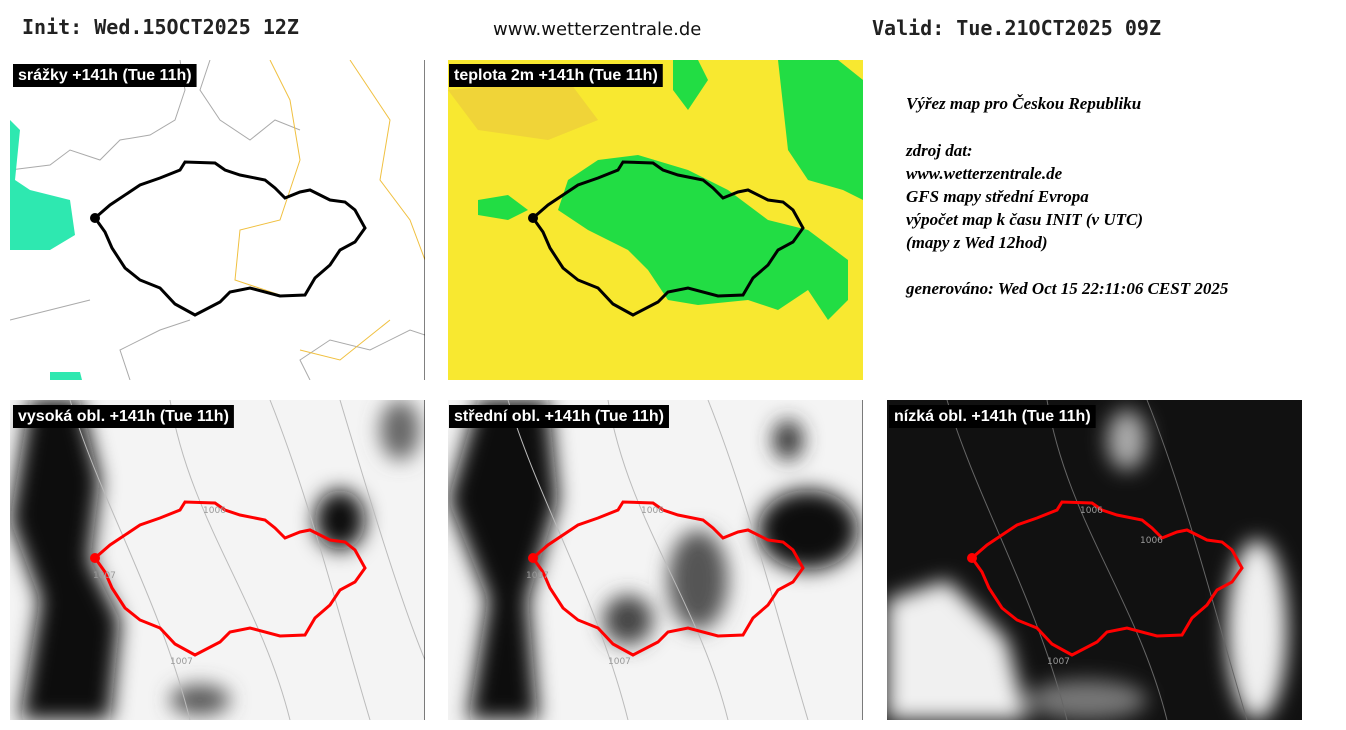 This screenshot has width=1346, height=730. I want to click on panel-label: srážky +141h (Tue 11h), so click(105, 75).